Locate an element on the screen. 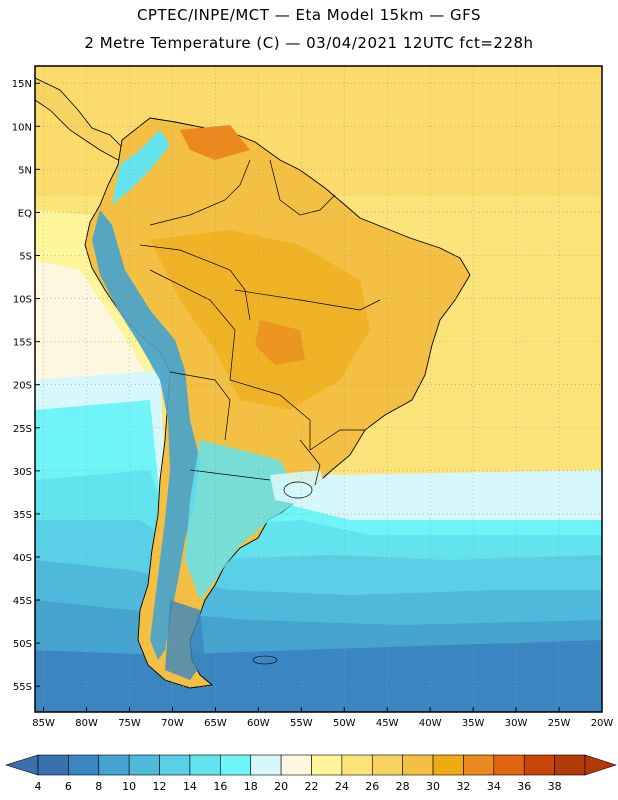 This screenshot has width=618, height=800. colorbar-tick-label: 36 is located at coordinates (524, 786).